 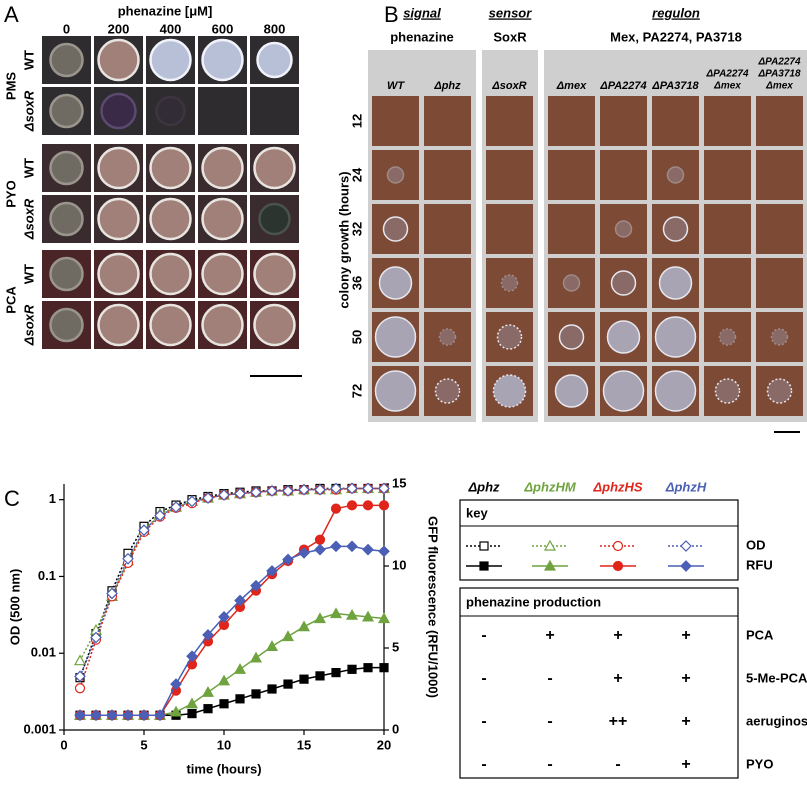 What do you see at coordinates (391, 14) in the screenshot?
I see `panel-label: B` at bounding box center [391, 14].